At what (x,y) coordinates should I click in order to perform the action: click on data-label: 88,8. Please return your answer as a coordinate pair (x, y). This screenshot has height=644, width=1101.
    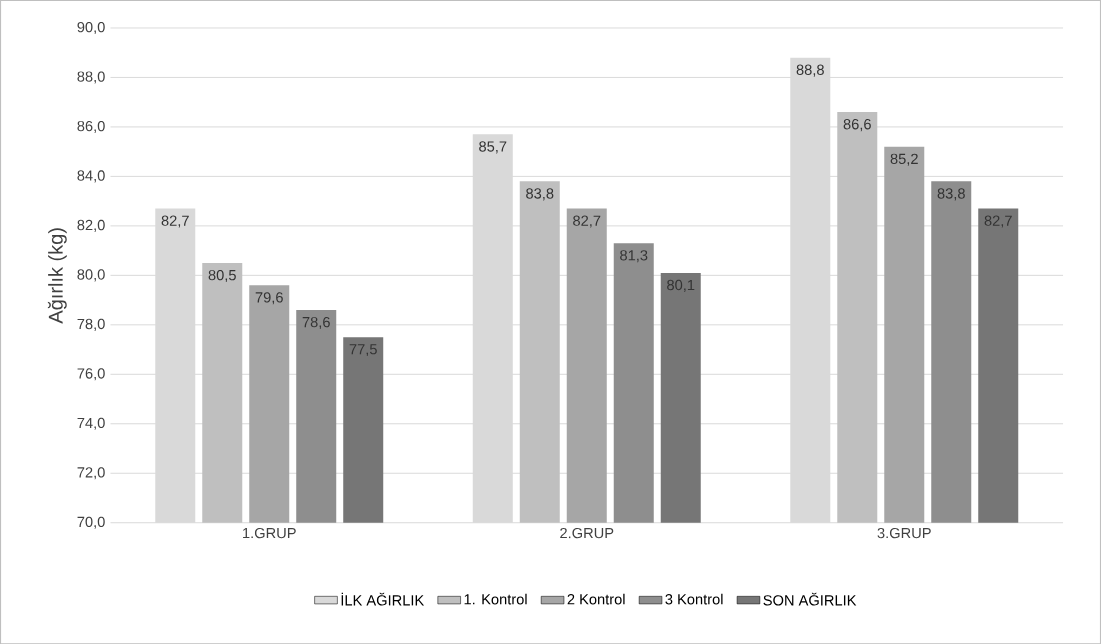
    Looking at the image, I should click on (810, 70).